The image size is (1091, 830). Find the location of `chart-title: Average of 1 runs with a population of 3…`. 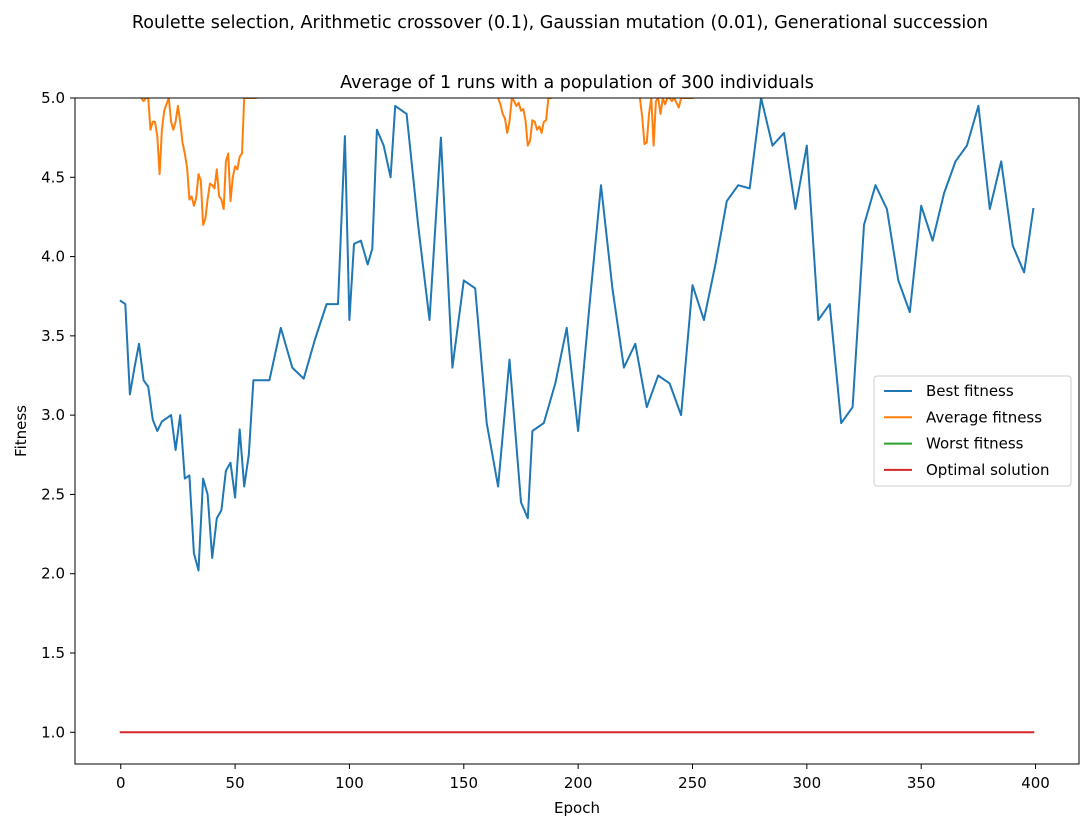

chart-title: Average of 1 runs with a population of 3… is located at coordinates (577, 83).